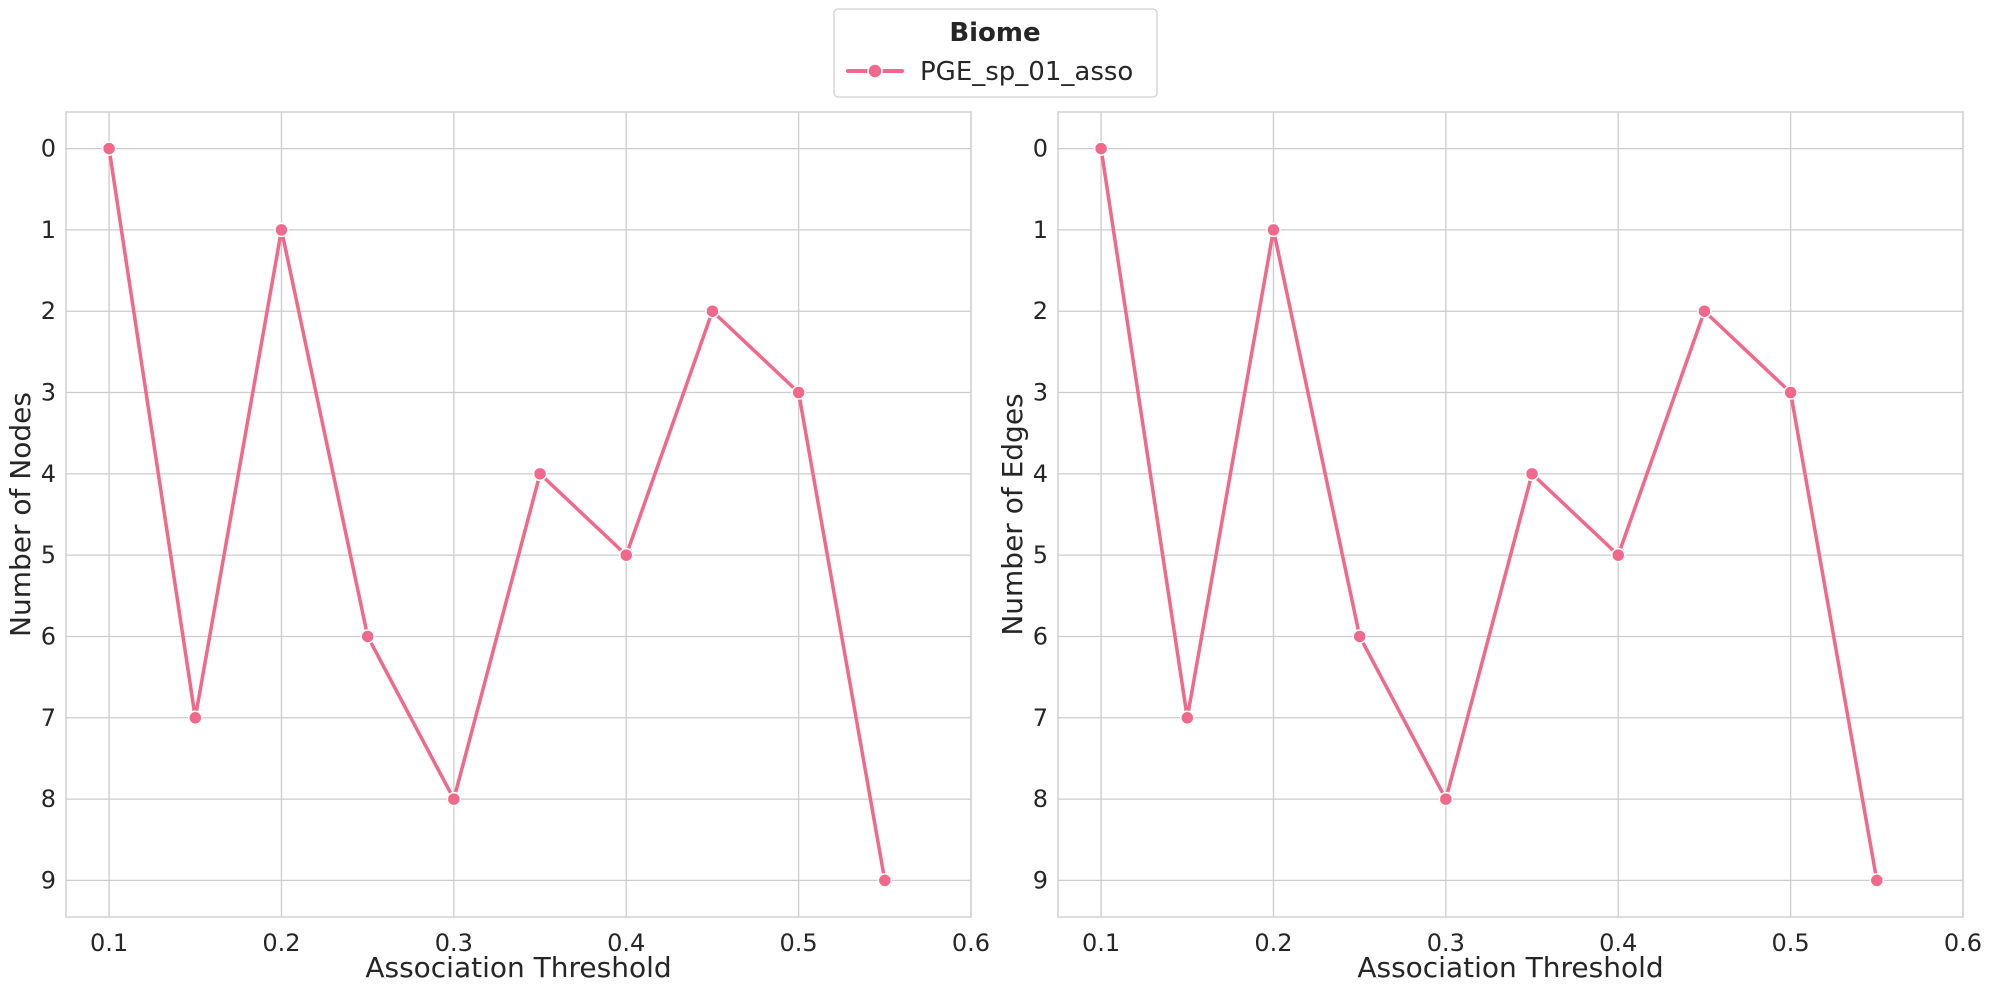 The height and width of the screenshot is (991, 1990). I want to click on legend-marker-swatch, so click(875, 71).